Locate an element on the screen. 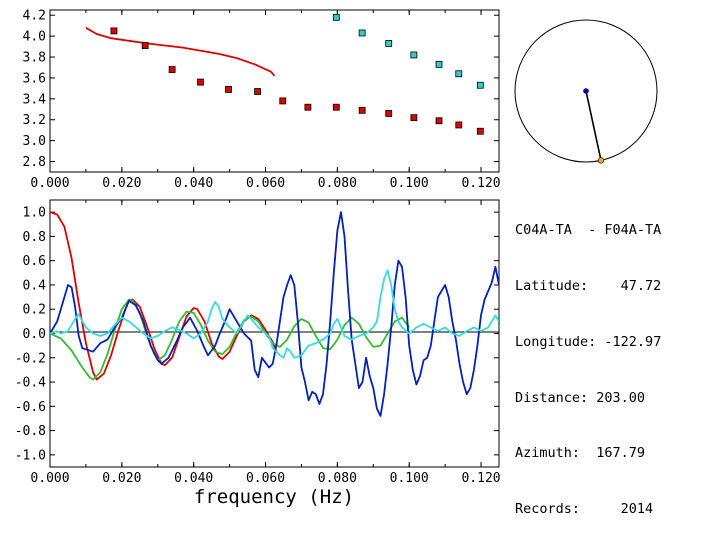 Image resolution: width=702 pixels, height=537 pixels. dispersion-xtick-label: 0.000 is located at coordinates (49, 183).